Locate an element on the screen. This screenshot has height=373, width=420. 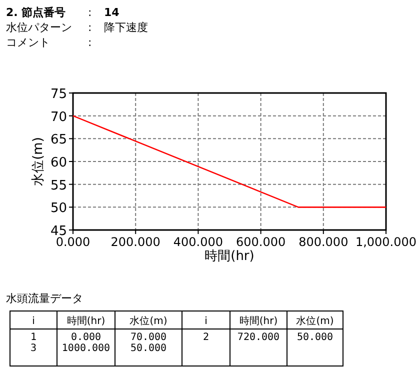
text: 720.000 is located at coordinates (258, 337).